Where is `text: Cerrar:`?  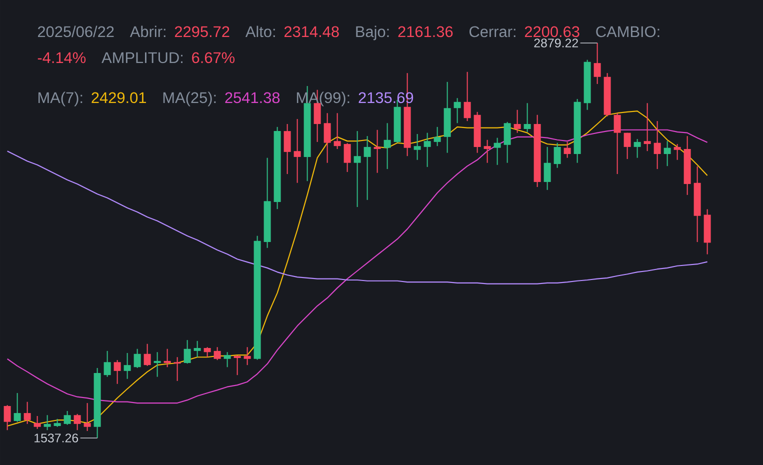 text: Cerrar: is located at coordinates (493, 32).